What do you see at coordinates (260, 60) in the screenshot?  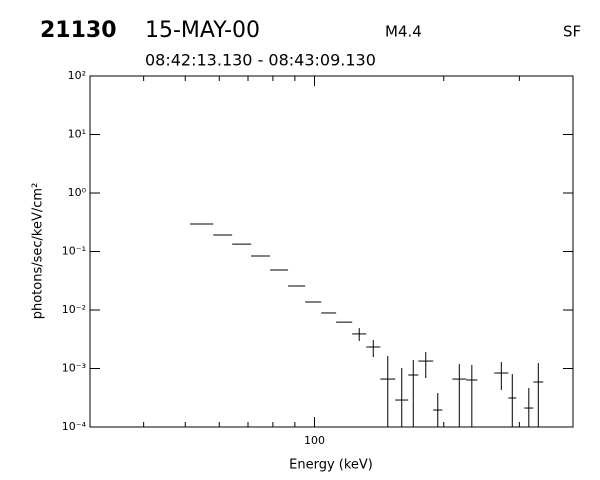 I see `time-range: 08:42:13.130 - 08:43:09.130` at bounding box center [260, 60].